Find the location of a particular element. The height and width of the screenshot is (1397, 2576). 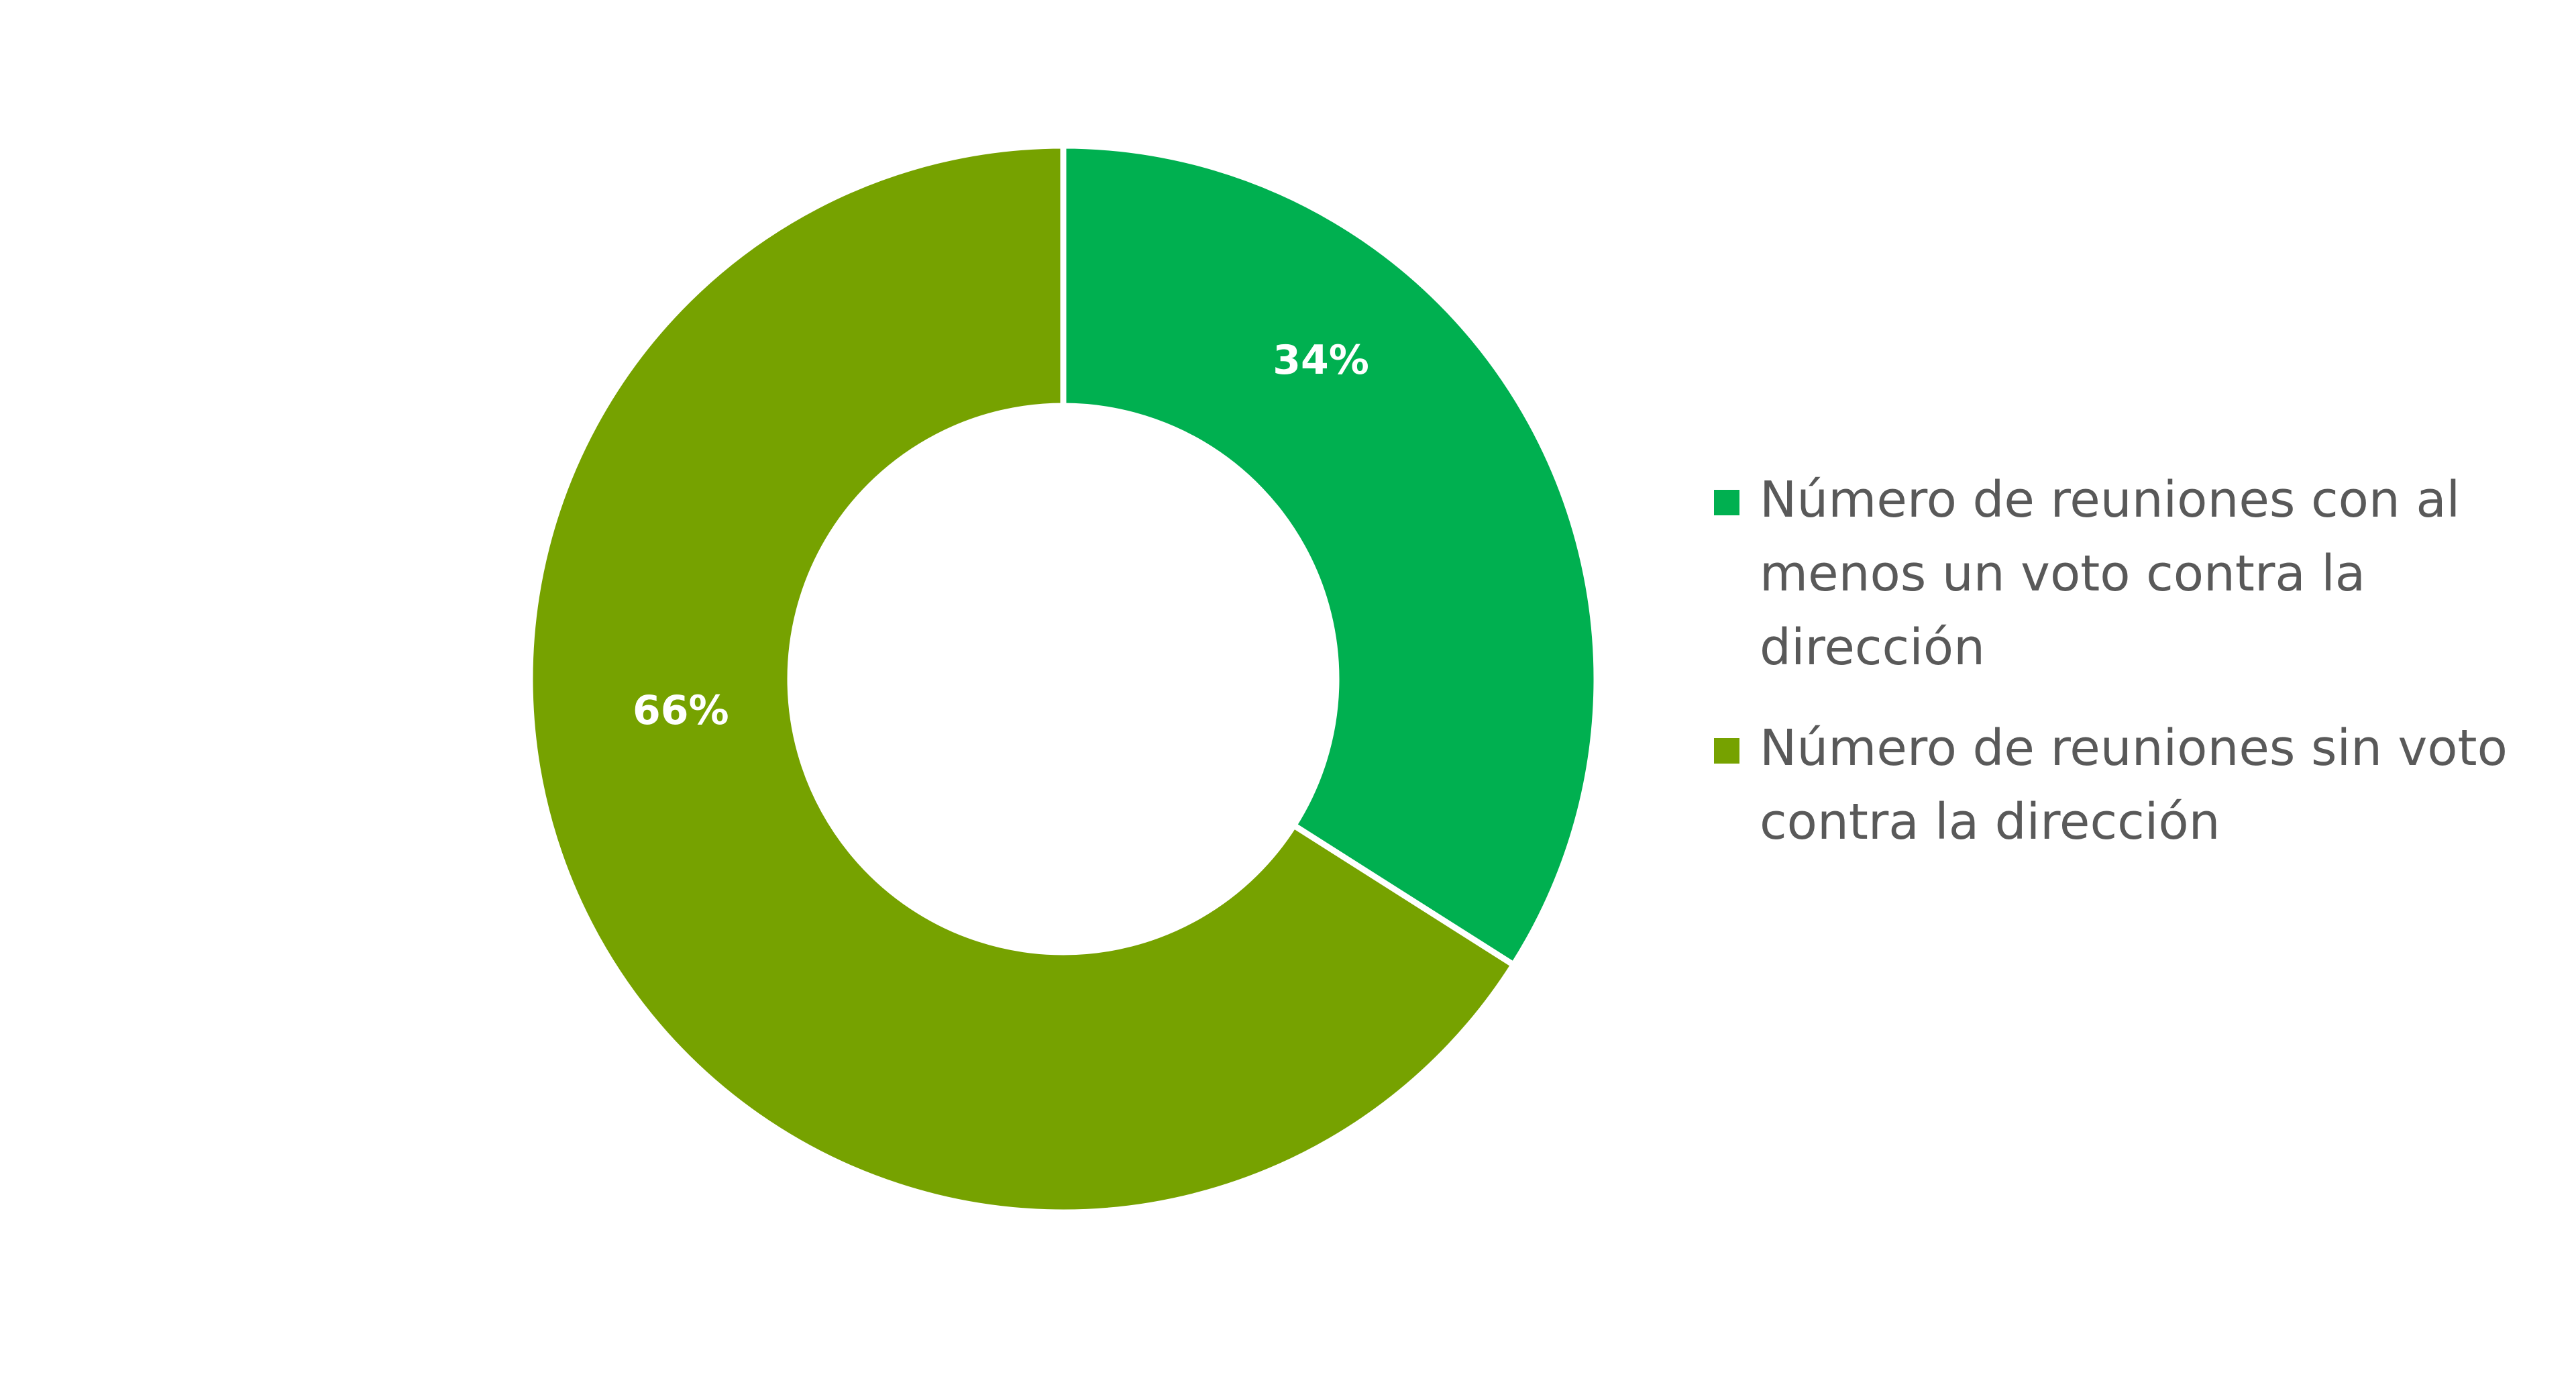

legend-swatch-without-vote-against is located at coordinates (1726, 751).